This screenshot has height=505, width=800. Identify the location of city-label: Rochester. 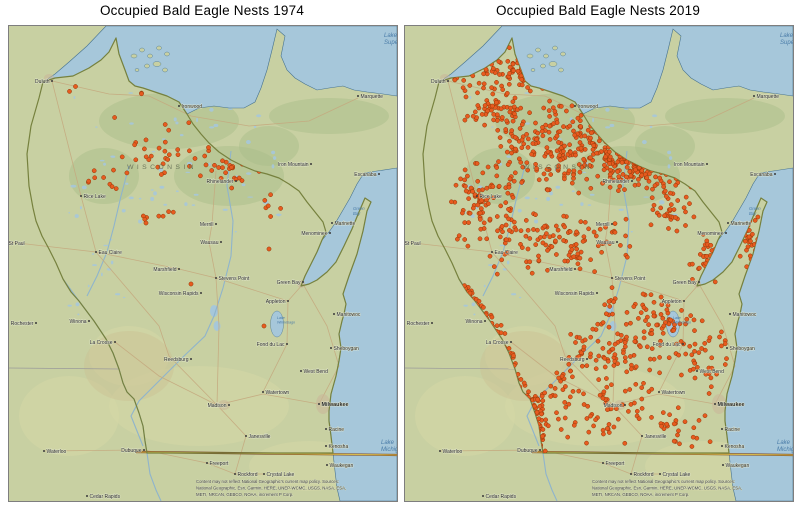
(22, 324).